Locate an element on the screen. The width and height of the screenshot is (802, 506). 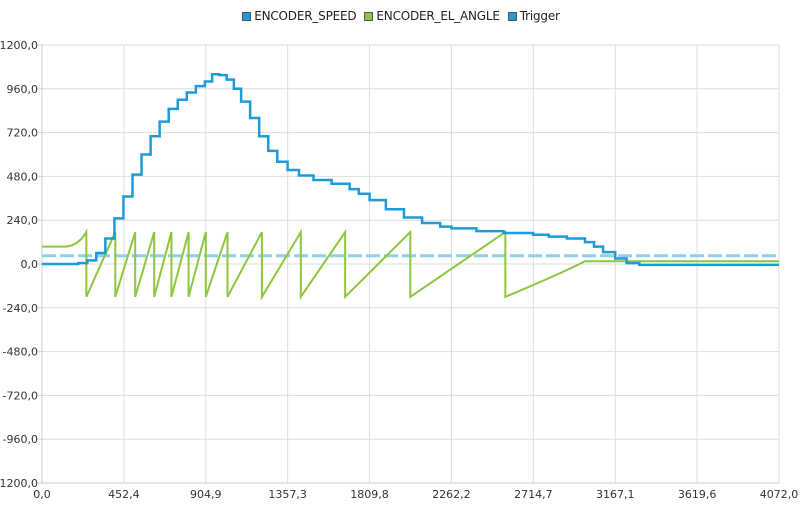
y-tick-label: 1200,0 is located at coordinates (19, 45).